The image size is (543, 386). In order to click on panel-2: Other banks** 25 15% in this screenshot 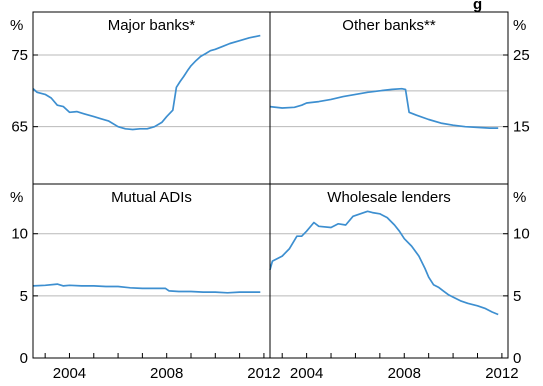, I will do `click(399, 76)`.